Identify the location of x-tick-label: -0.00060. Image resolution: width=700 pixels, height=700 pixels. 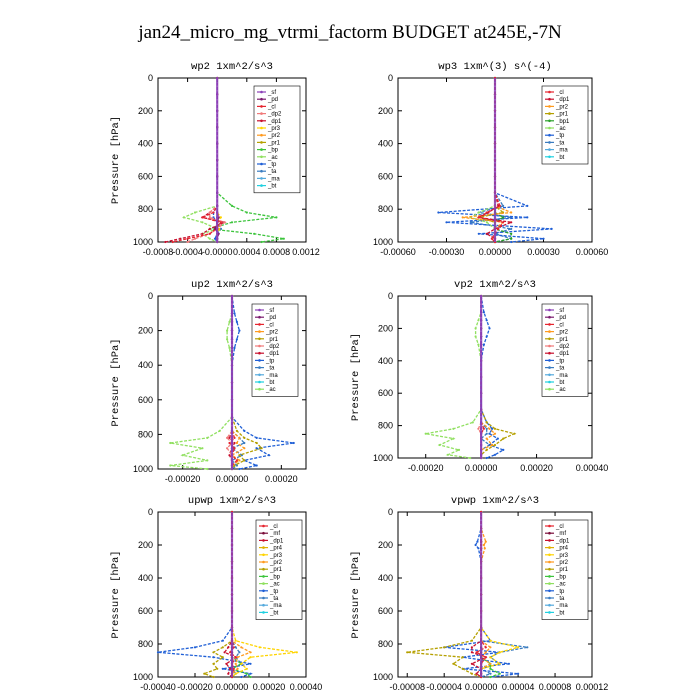
(398, 252).